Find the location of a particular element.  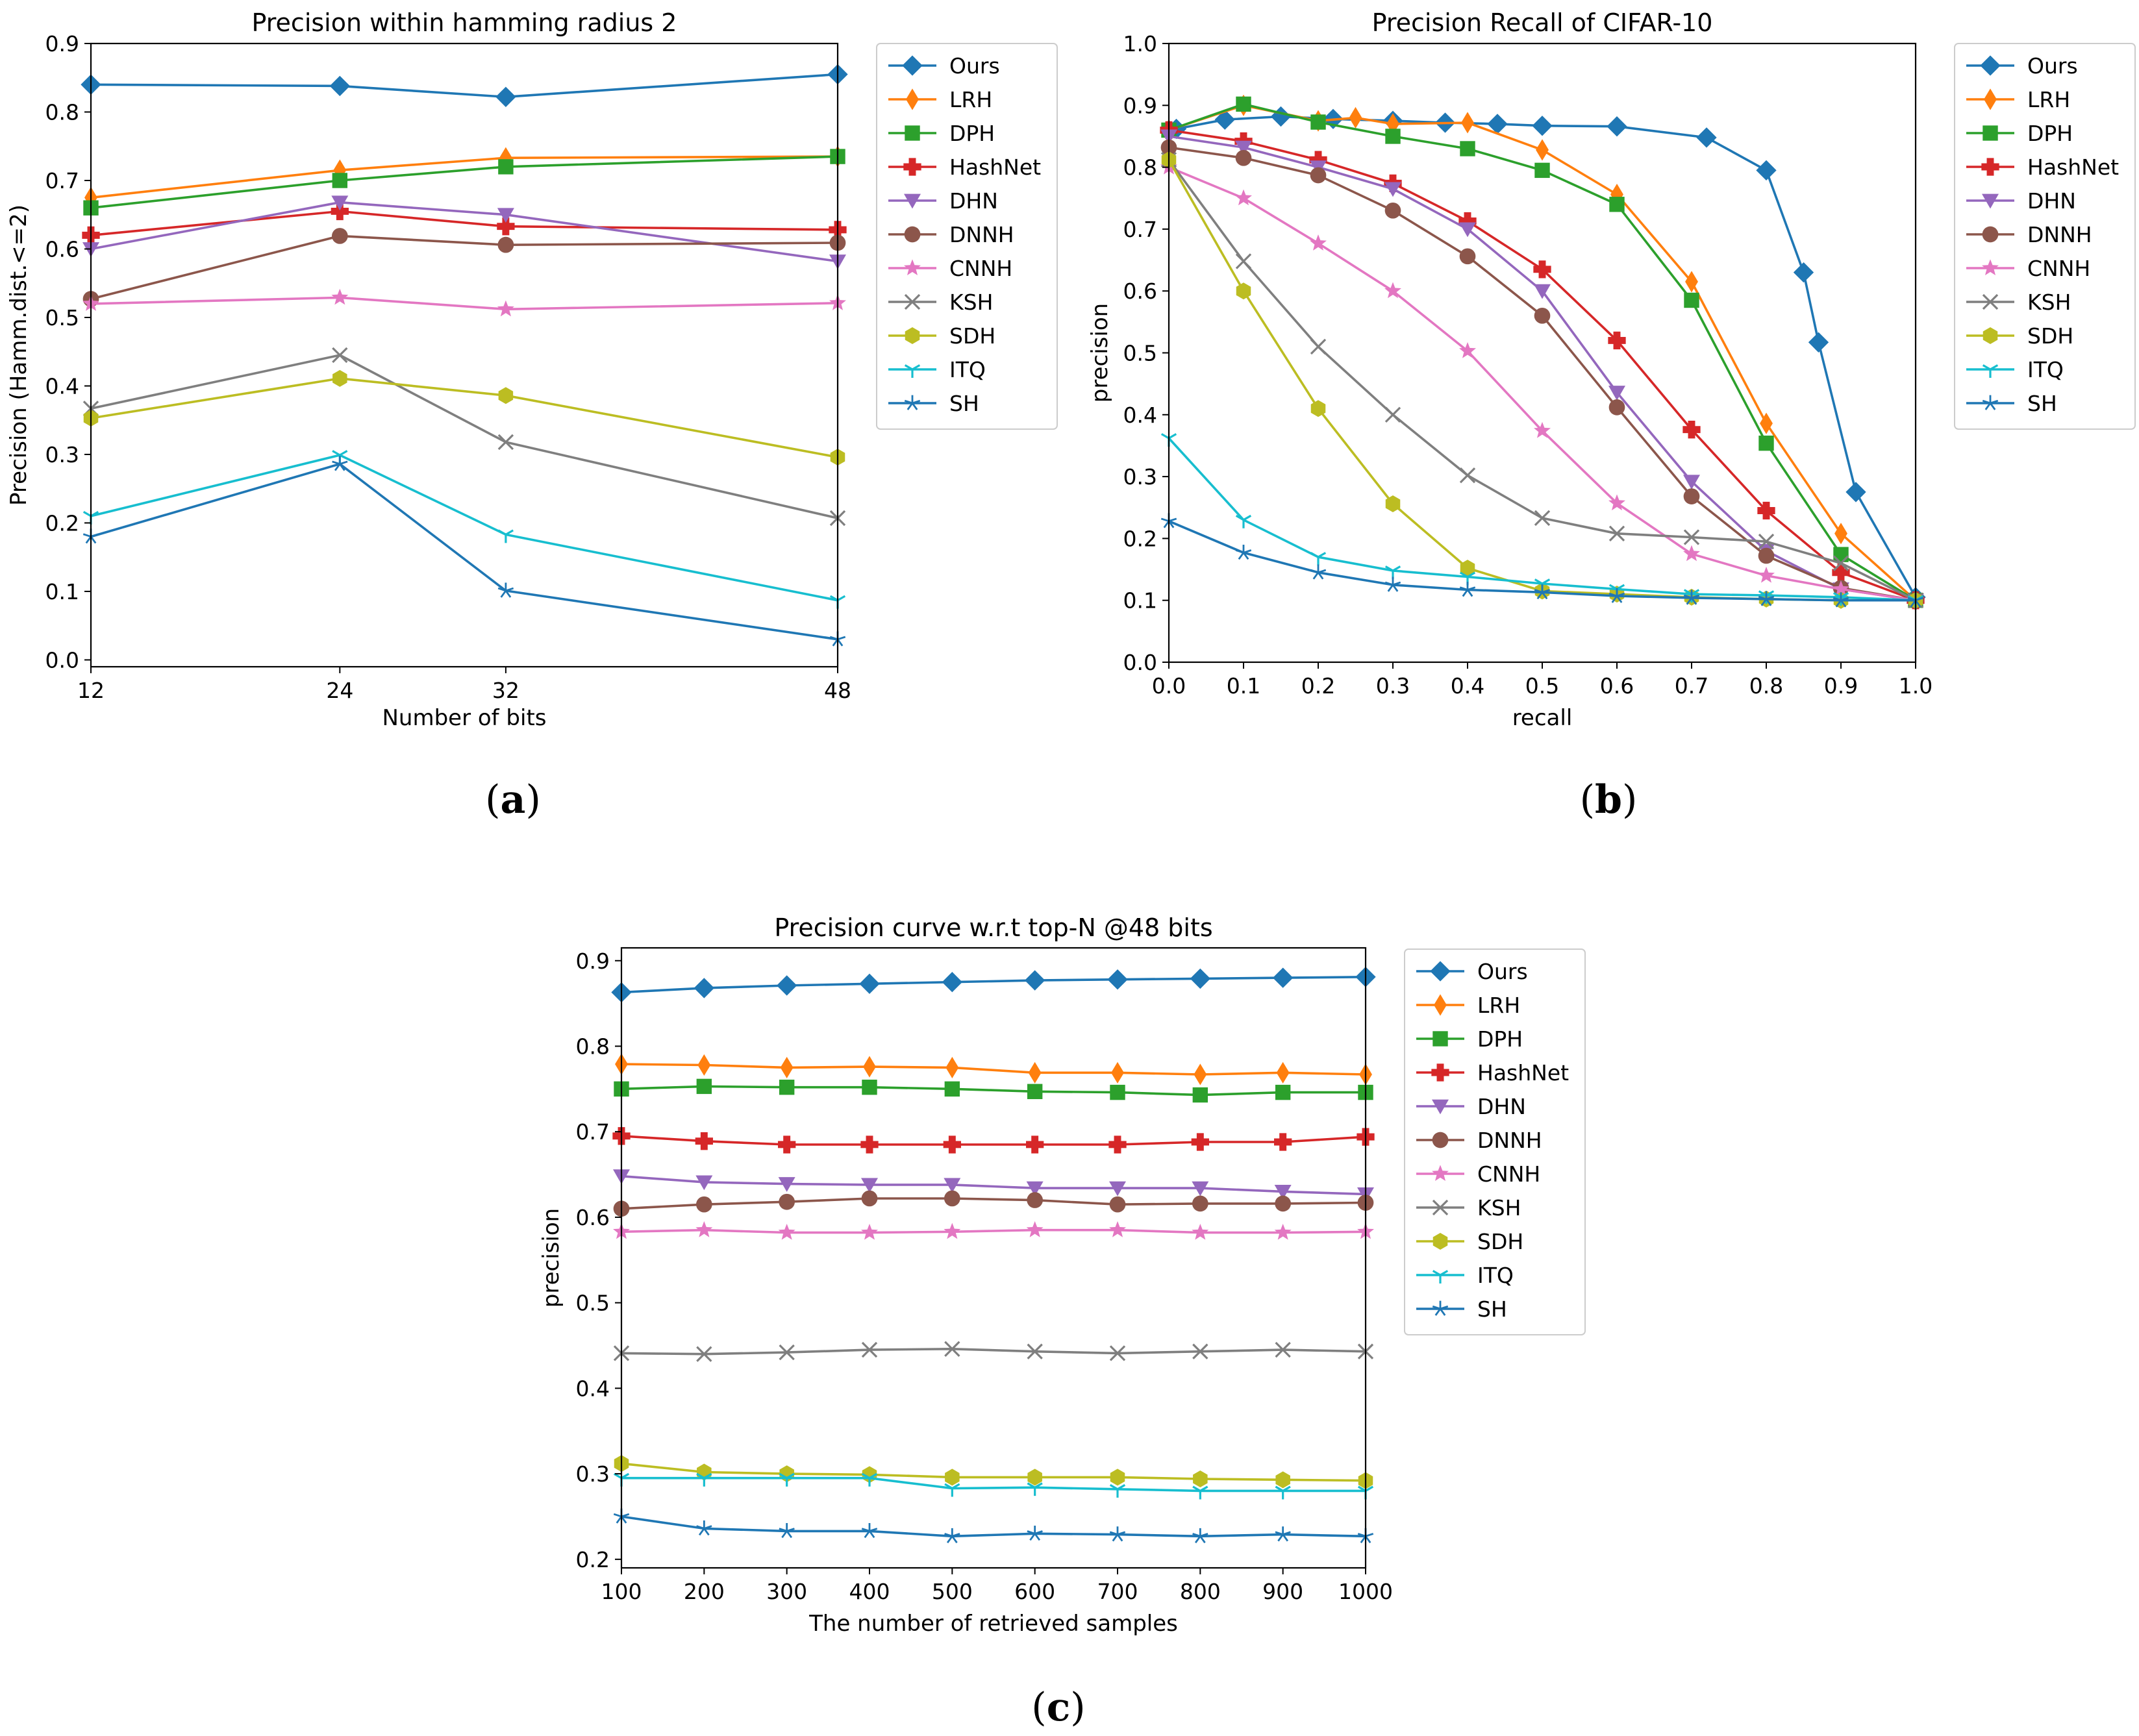

panel-a-ytick-label: 0.3 is located at coordinates (62, 454).